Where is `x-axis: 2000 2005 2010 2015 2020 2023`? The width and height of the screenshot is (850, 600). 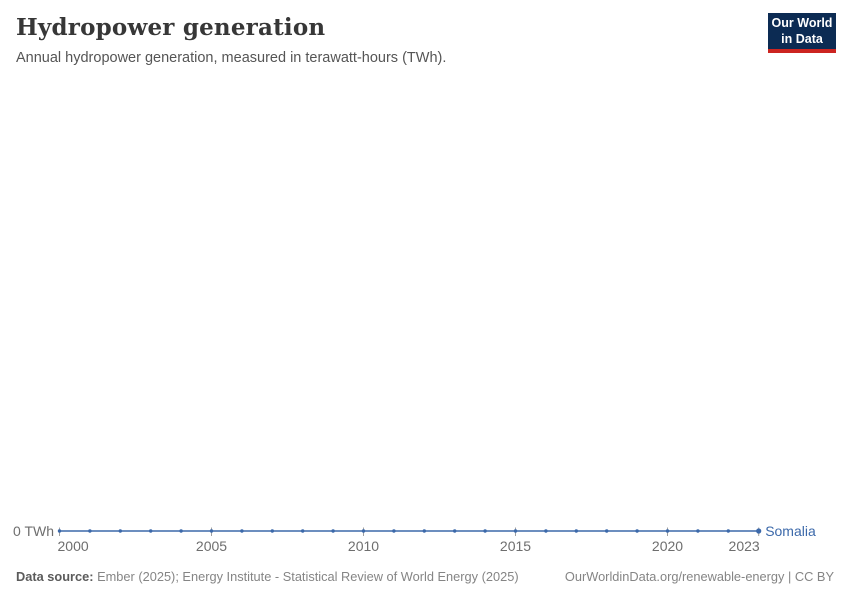 x-axis: 2000 2005 2010 2015 2020 2023 is located at coordinates (409, 540).